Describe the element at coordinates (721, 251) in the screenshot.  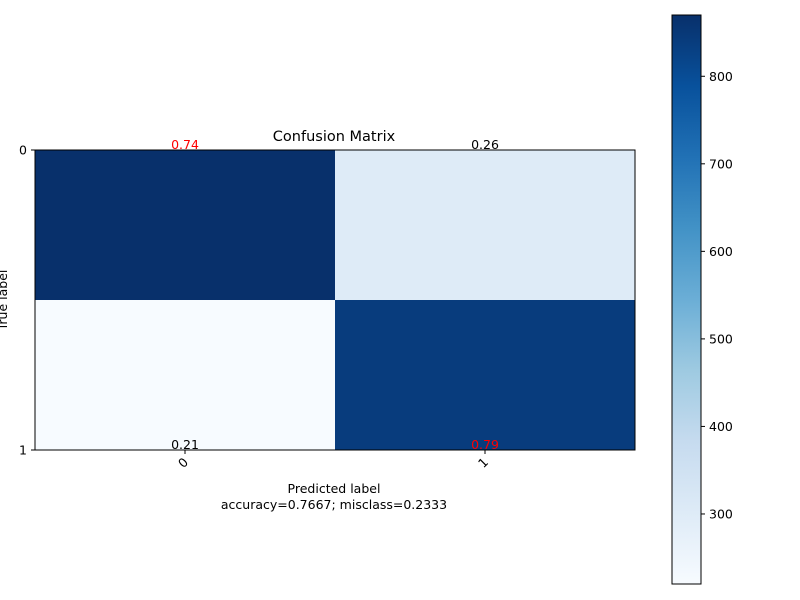
I see `colorbar-tick-label: 600` at that location.